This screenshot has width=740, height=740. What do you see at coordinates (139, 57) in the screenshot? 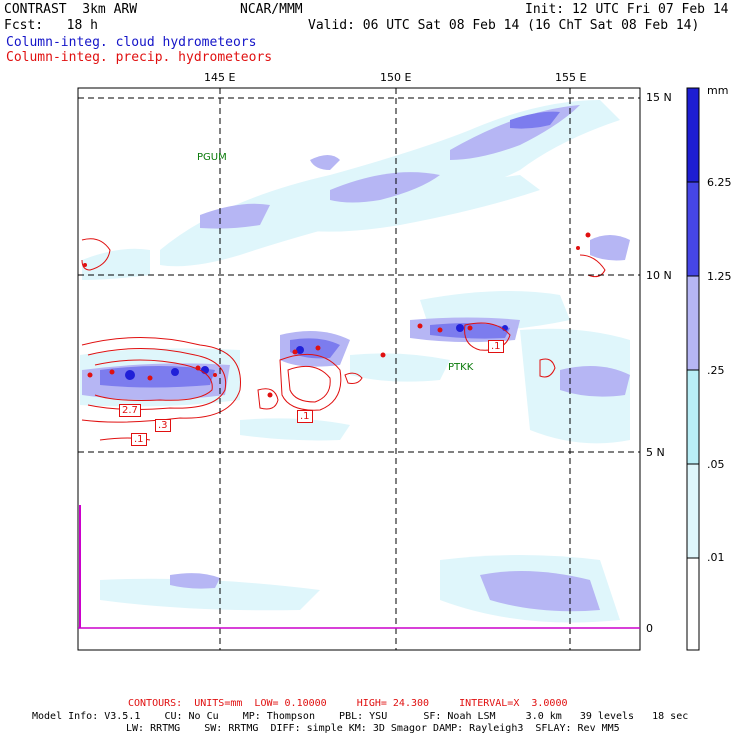
I see `field-precip-label: Column-integ. precip. hydrometeors` at bounding box center [139, 57].